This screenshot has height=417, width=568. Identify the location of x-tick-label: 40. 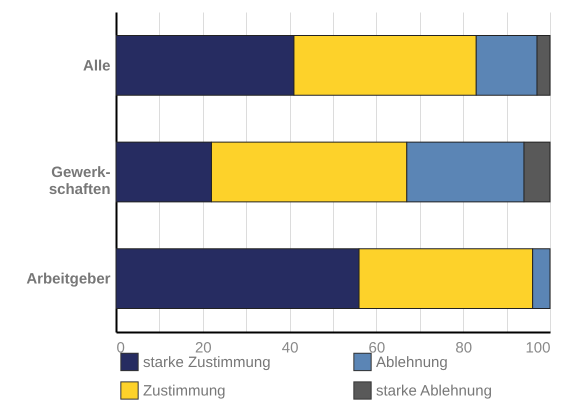
(290, 348).